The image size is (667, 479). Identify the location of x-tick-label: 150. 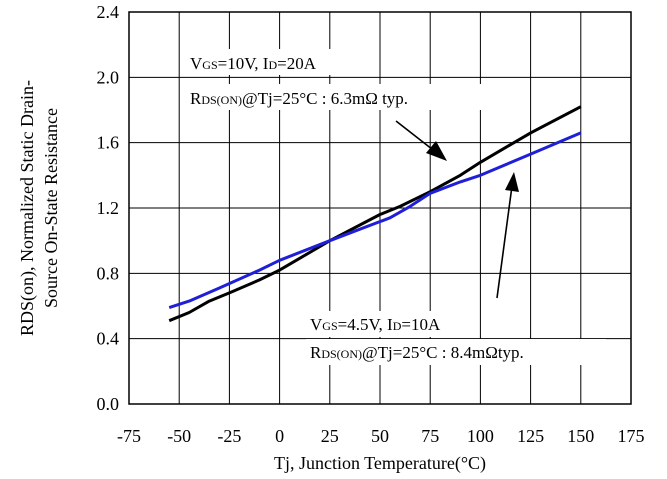
(580, 436).